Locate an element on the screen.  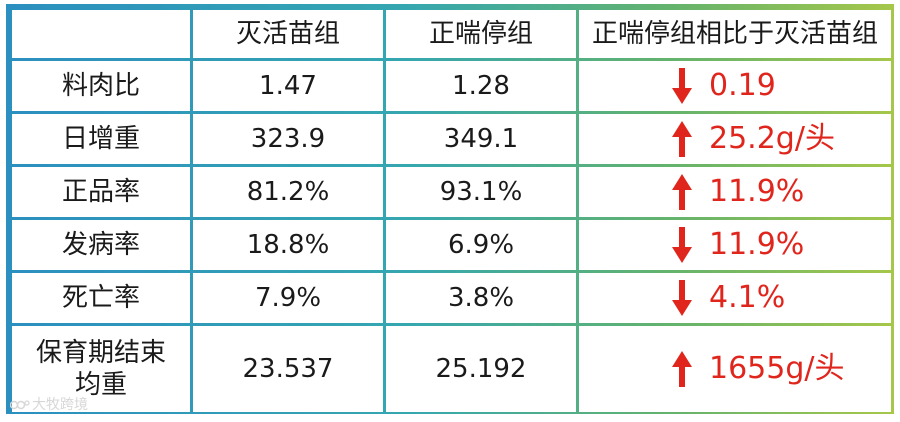
zhengchuanting-value: 3.8% is located at coordinates (481, 298).